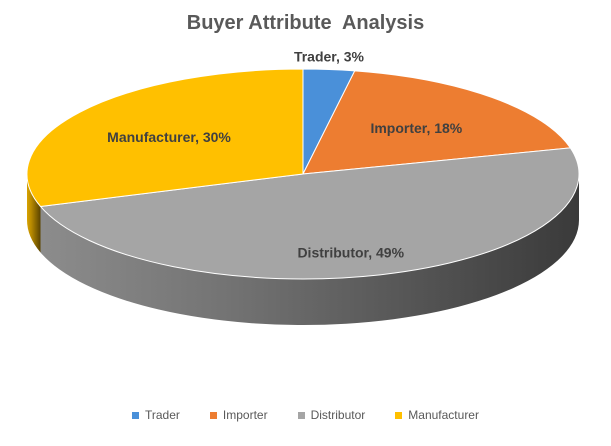 This screenshot has width=611, height=446. What do you see at coordinates (350, 253) in the screenshot?
I see `data-label-distributor: Distributor, 49%` at bounding box center [350, 253].